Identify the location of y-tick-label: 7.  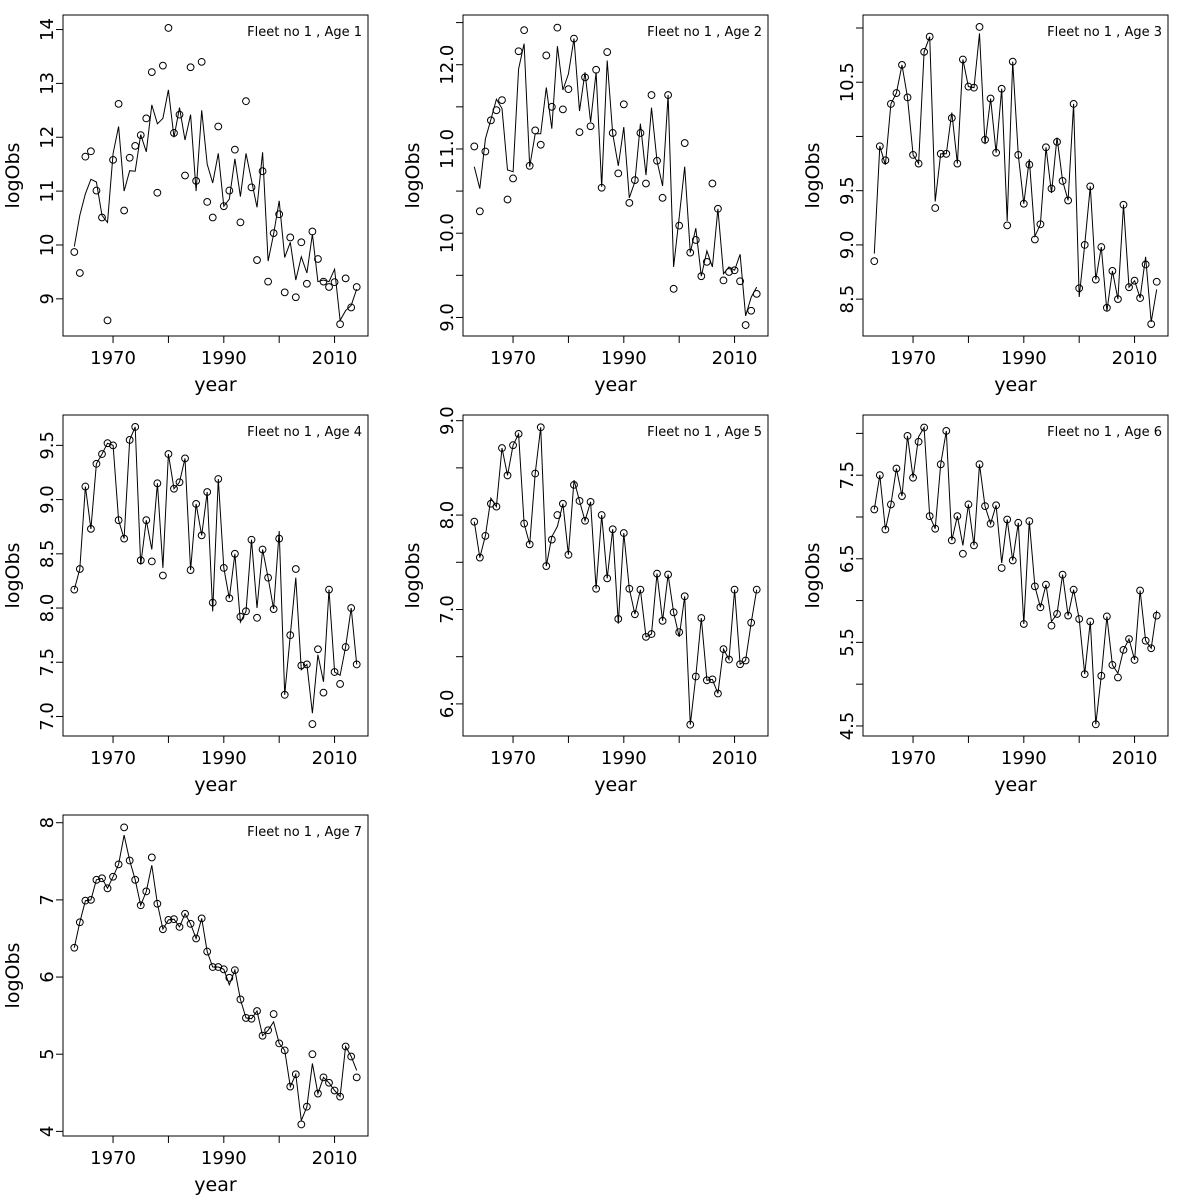
(47, 899).